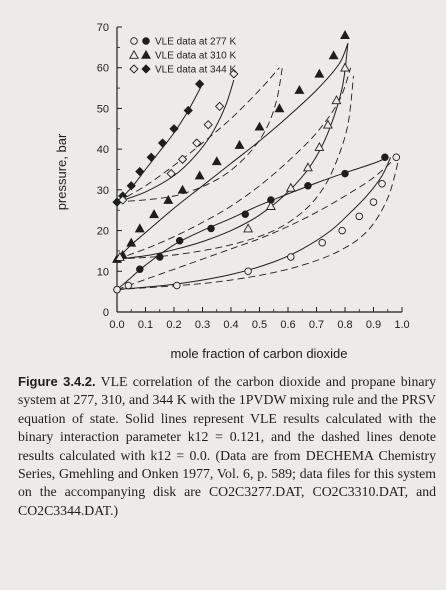 The height and width of the screenshot is (590, 446). I want to click on legend-marker-filled-277-k, so click(146, 41).